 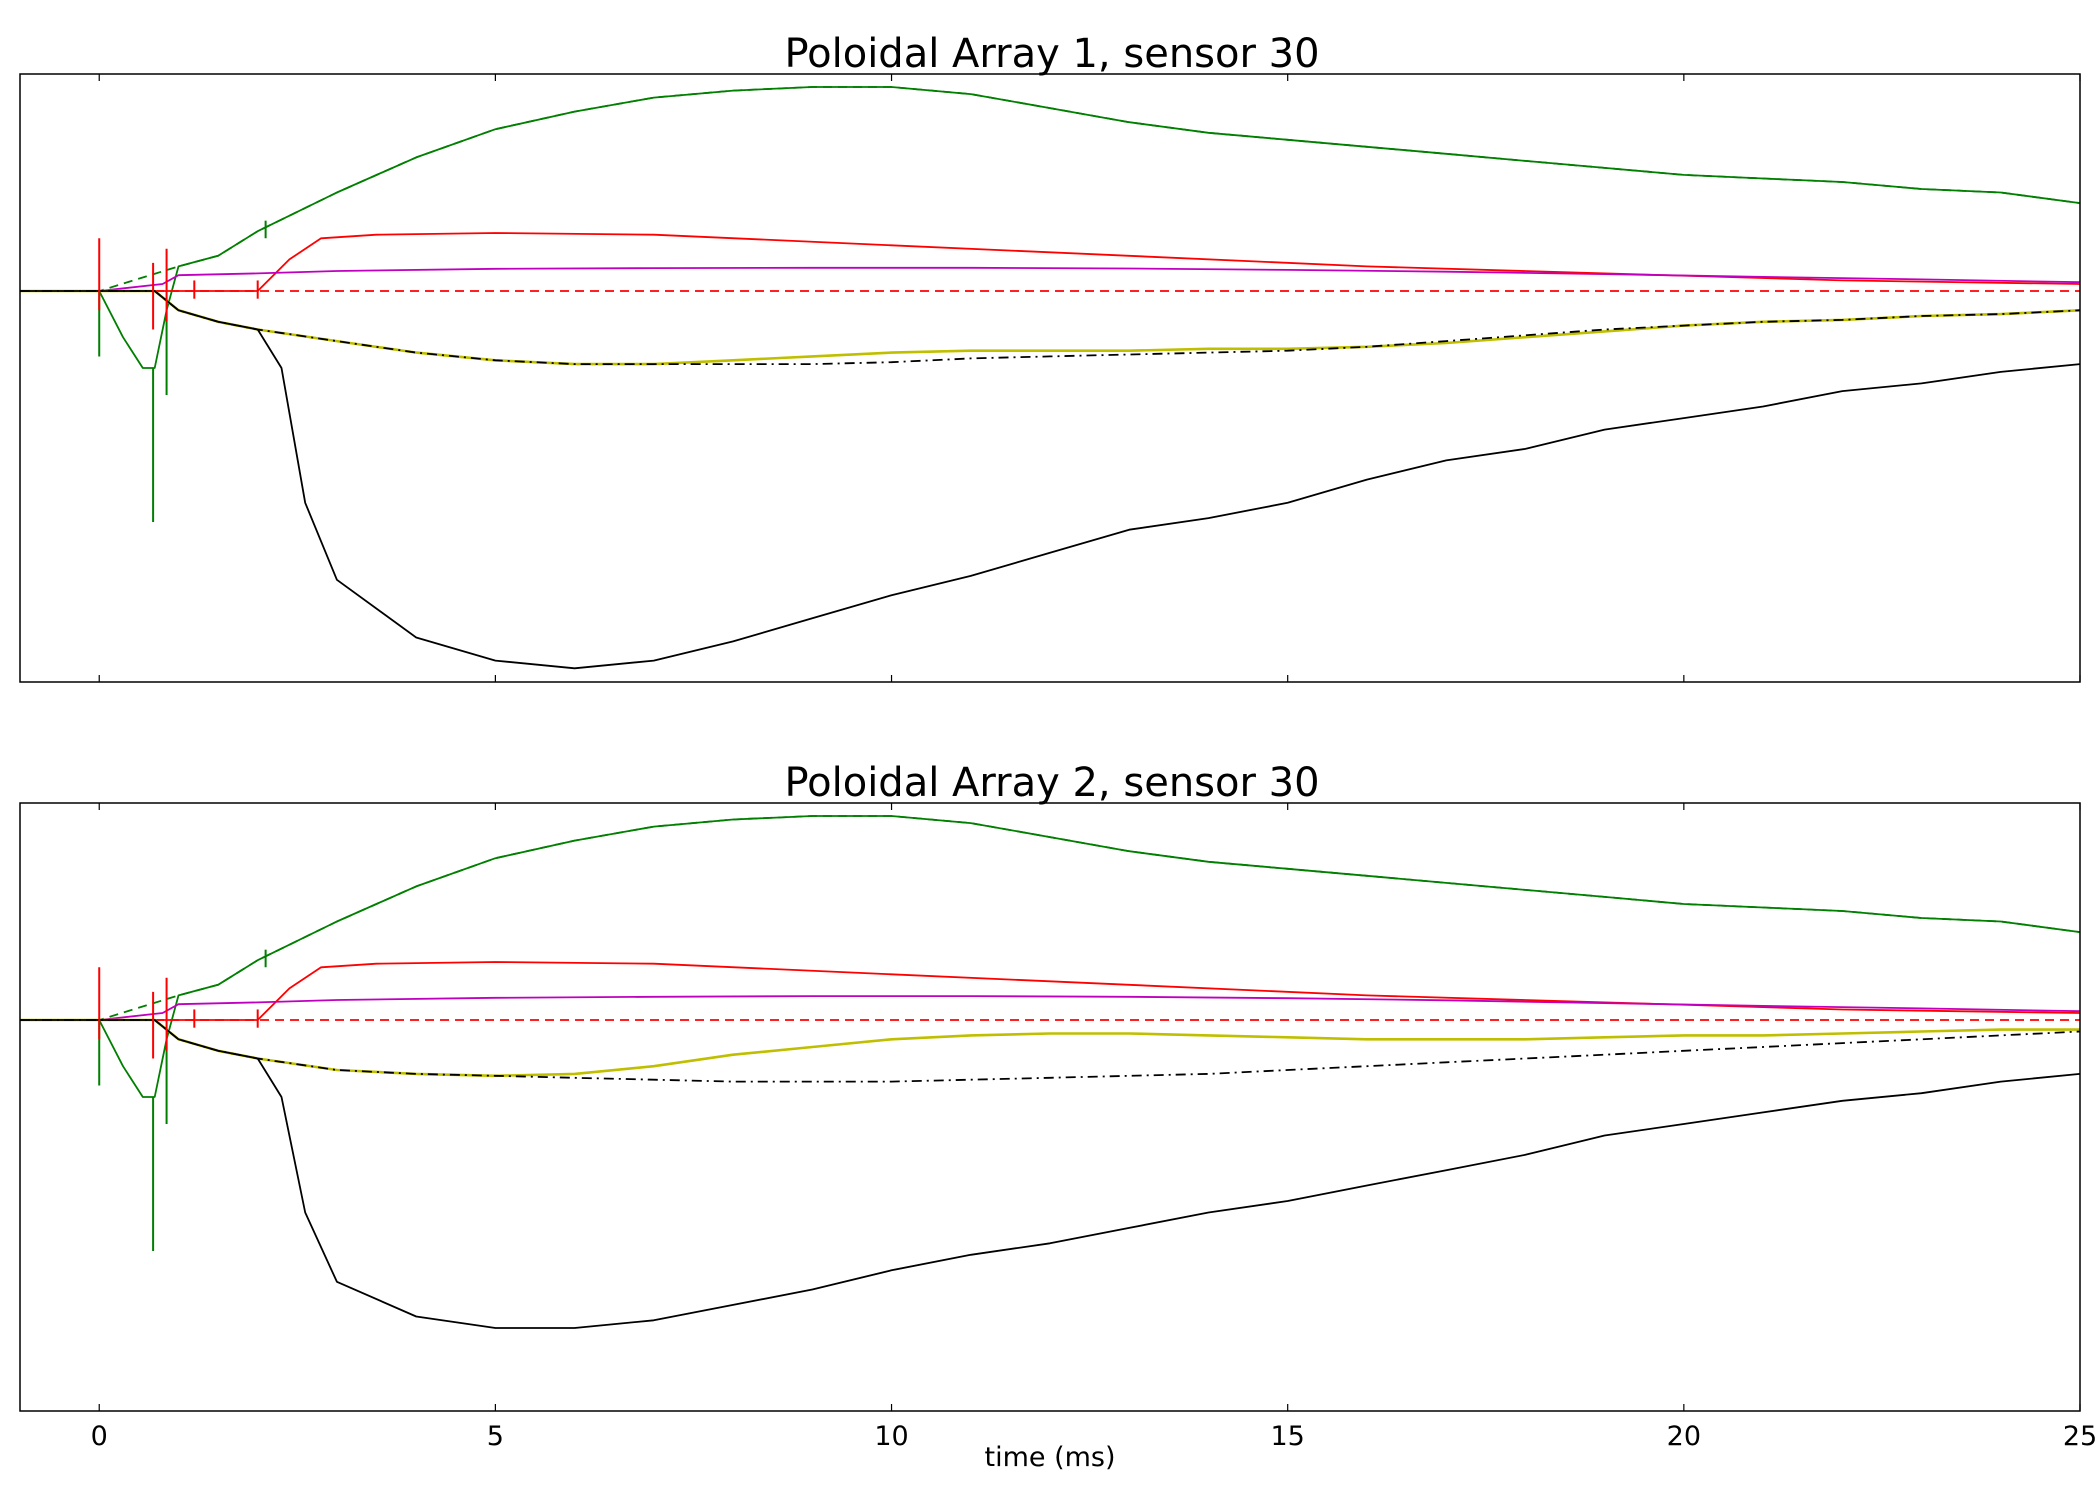 I want to click on x-tick-label: 15, so click(x=1288, y=1436).